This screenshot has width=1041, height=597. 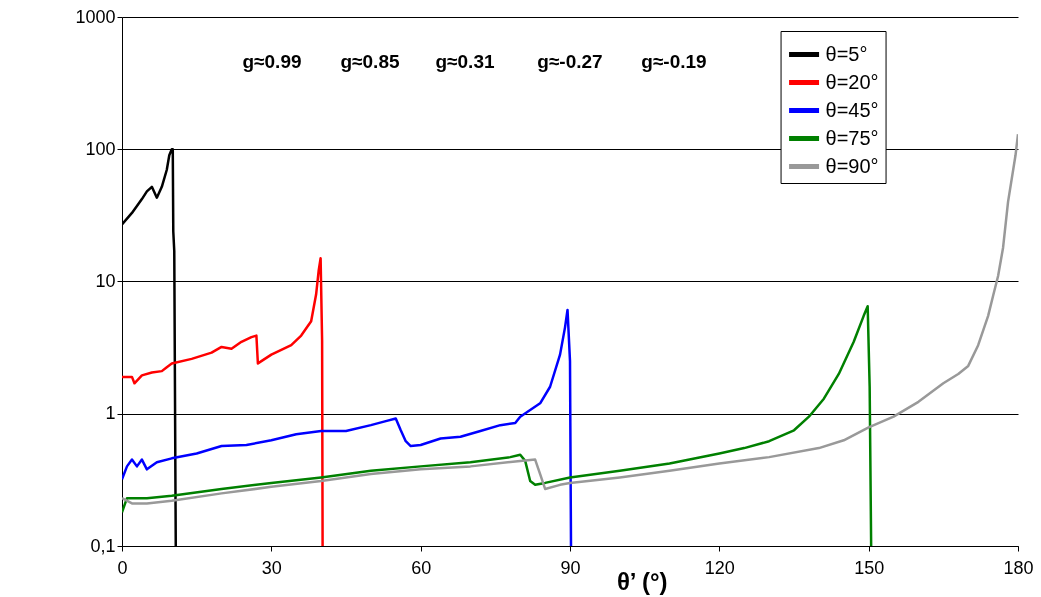 What do you see at coordinates (100, 148) in the screenshot?
I see `y-tick-label: 100` at bounding box center [100, 148].